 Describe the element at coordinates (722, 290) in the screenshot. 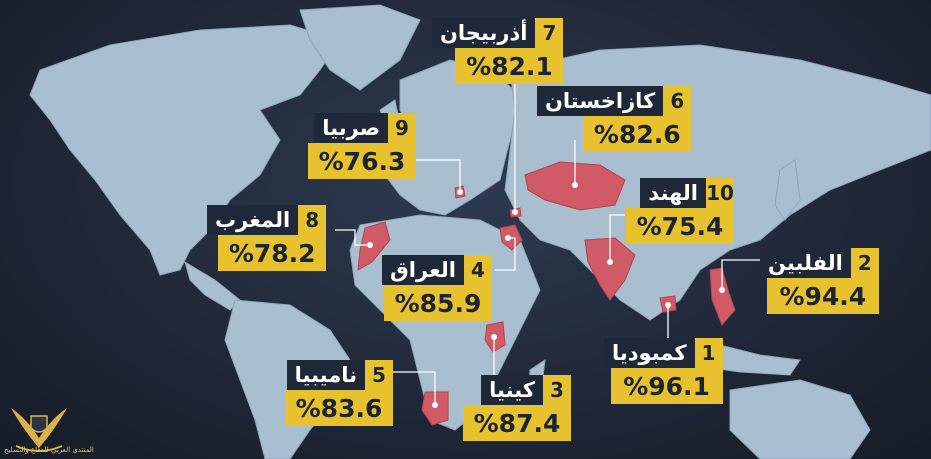

I see `dot-philippines` at that location.